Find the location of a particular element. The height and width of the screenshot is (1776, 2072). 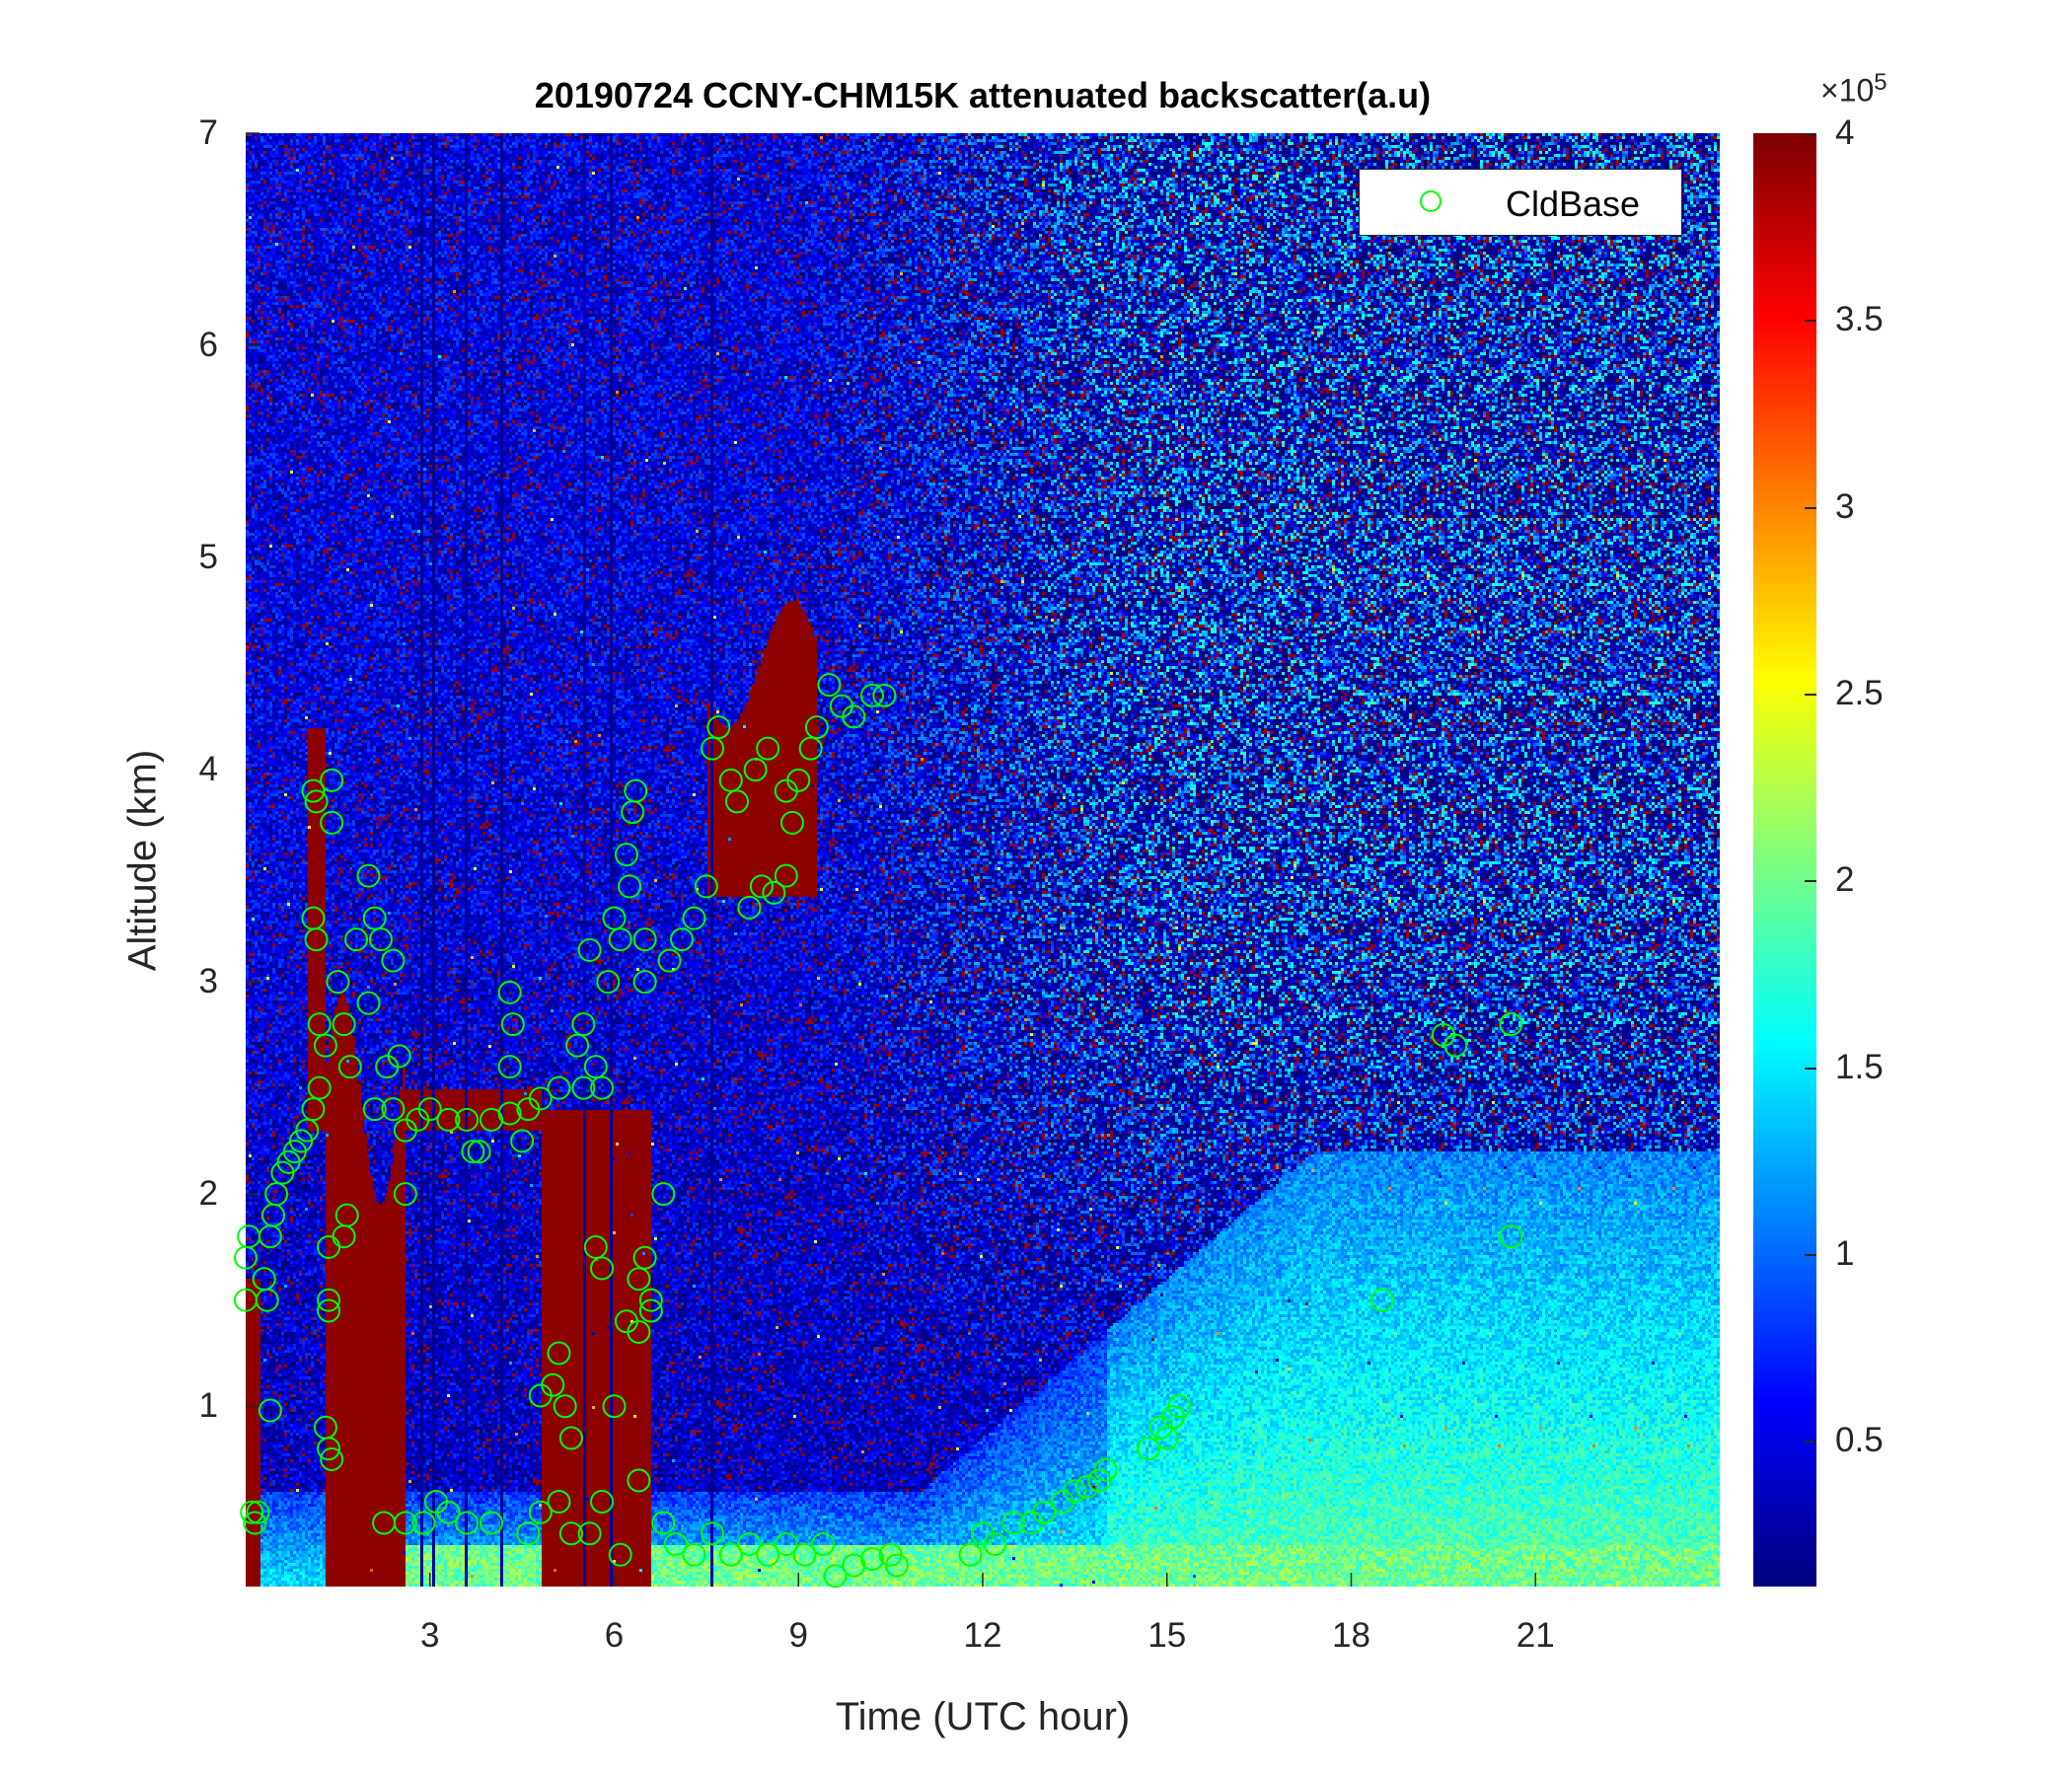

y-axis-label: Altitude (km) is located at coordinates (142, 861).